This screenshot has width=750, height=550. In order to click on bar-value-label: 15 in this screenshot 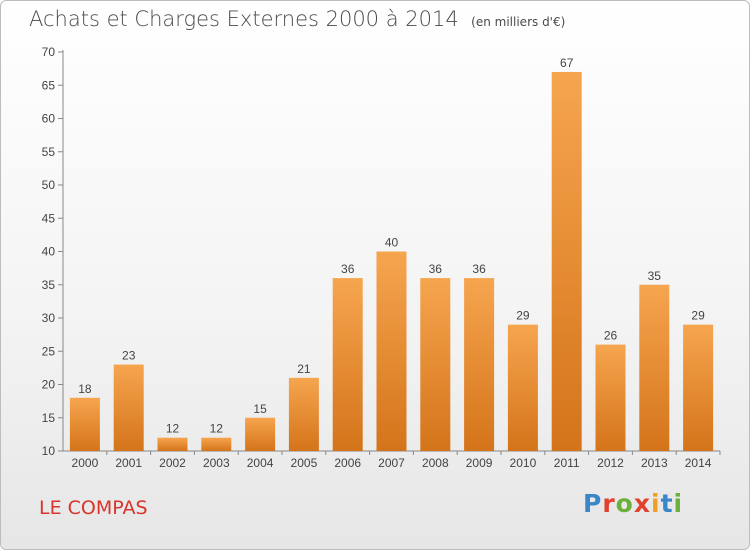, I will do `click(260, 409)`.